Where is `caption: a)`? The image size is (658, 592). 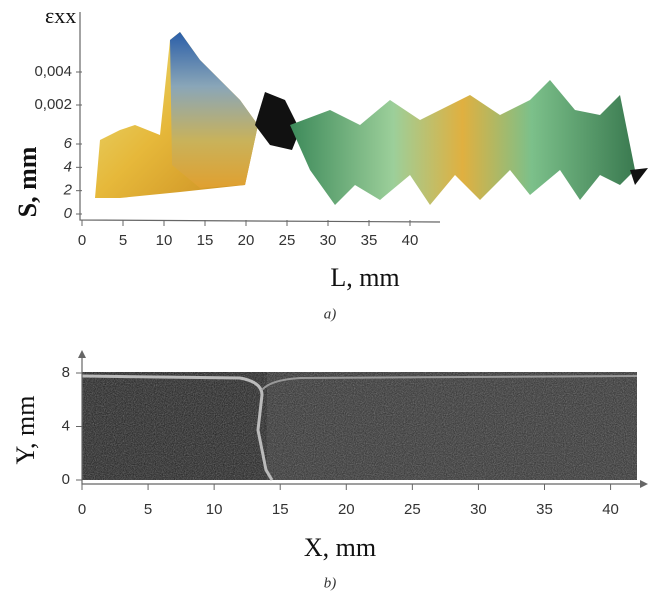
caption: a) is located at coordinates (330, 314).